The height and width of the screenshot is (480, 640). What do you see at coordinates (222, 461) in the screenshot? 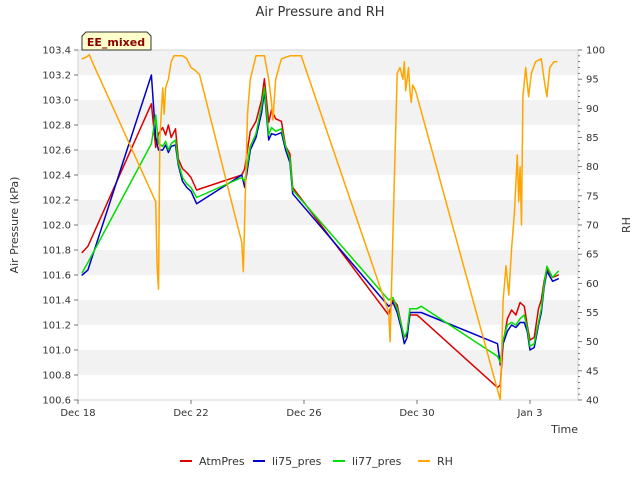
I see `legend-label: AtmPres` at bounding box center [222, 461].